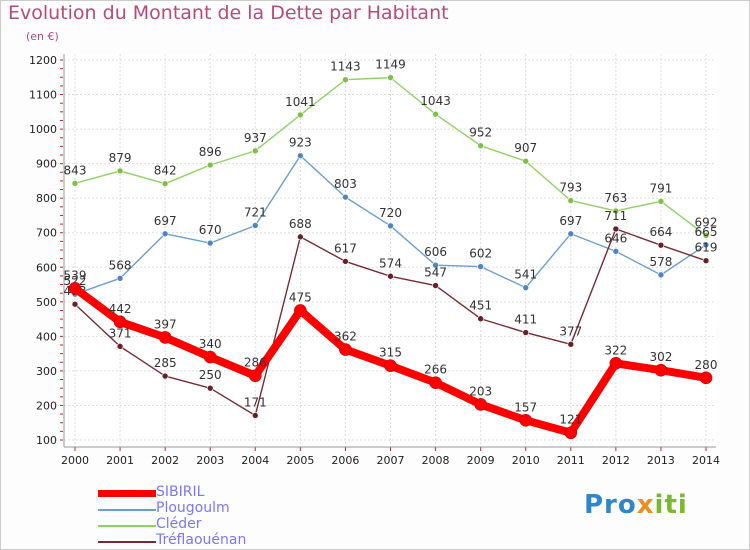 This screenshot has height=550, width=750. What do you see at coordinates (660, 232) in the screenshot?
I see `data-label: 664` at bounding box center [660, 232].